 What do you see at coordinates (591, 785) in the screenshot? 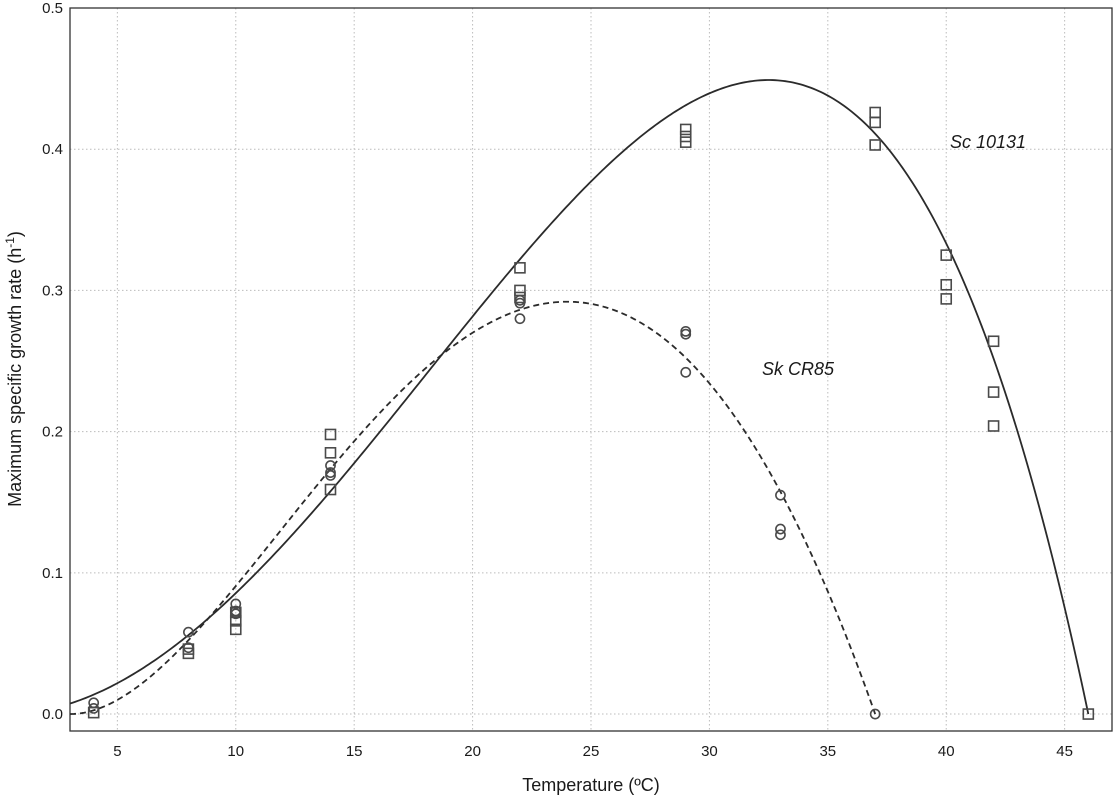
I see `x-axis-title: Temperature (ºC)` at bounding box center [591, 785].